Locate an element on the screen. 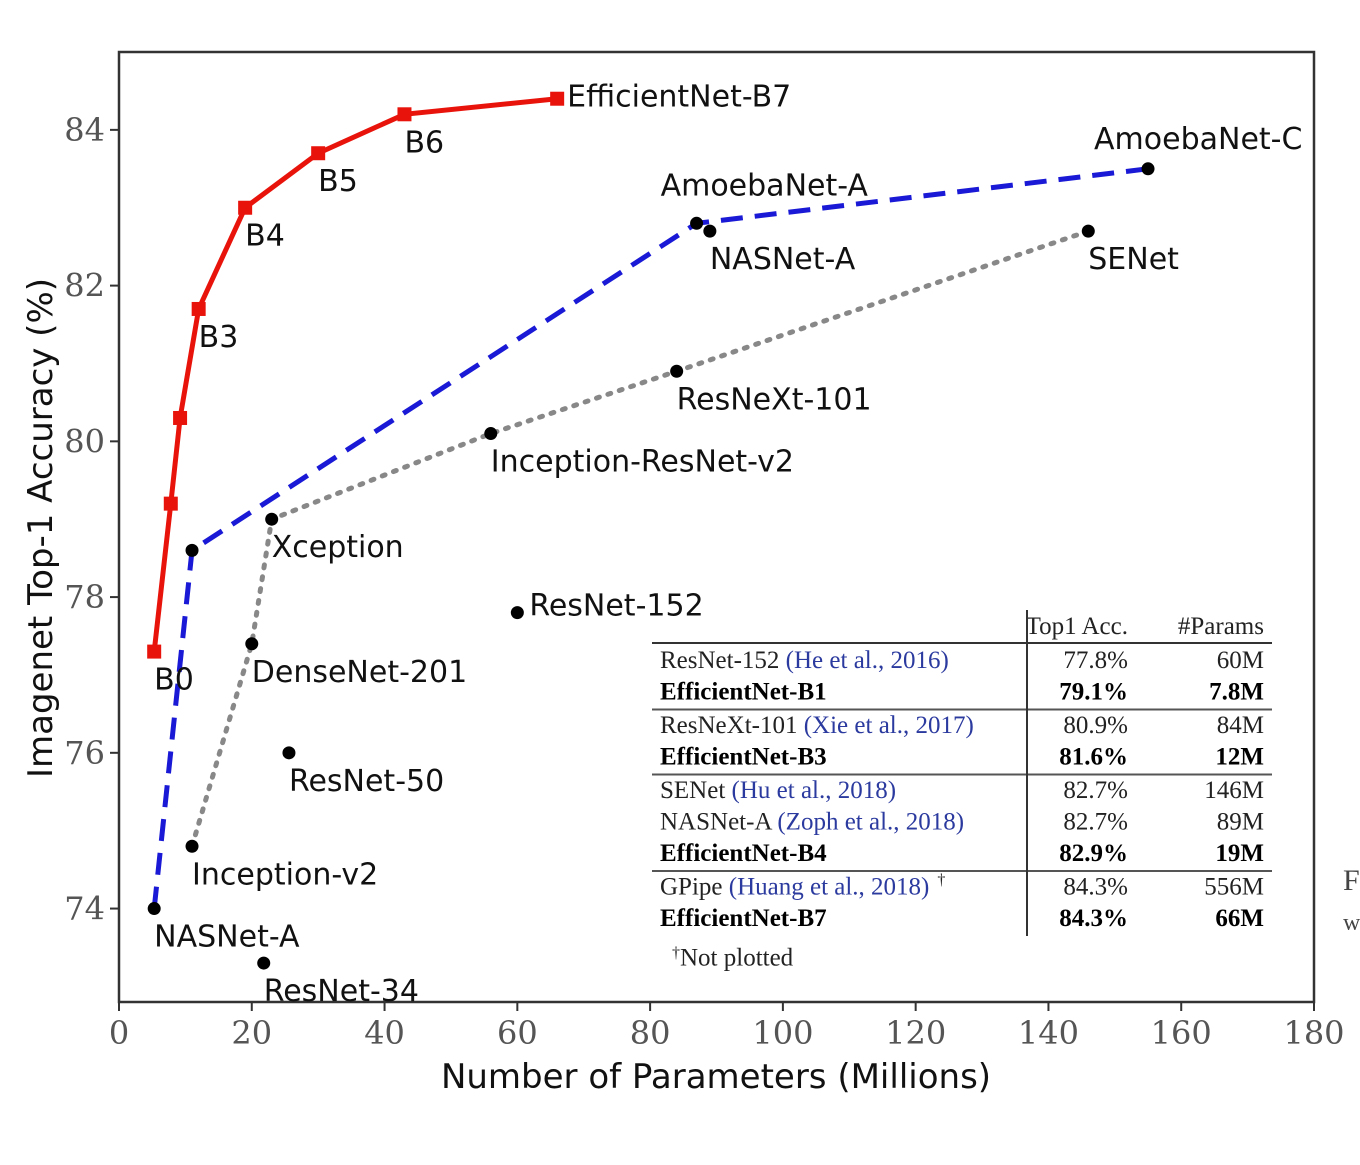 The width and height of the screenshot is (1360, 1165). table-params: 146M is located at coordinates (1234, 790).